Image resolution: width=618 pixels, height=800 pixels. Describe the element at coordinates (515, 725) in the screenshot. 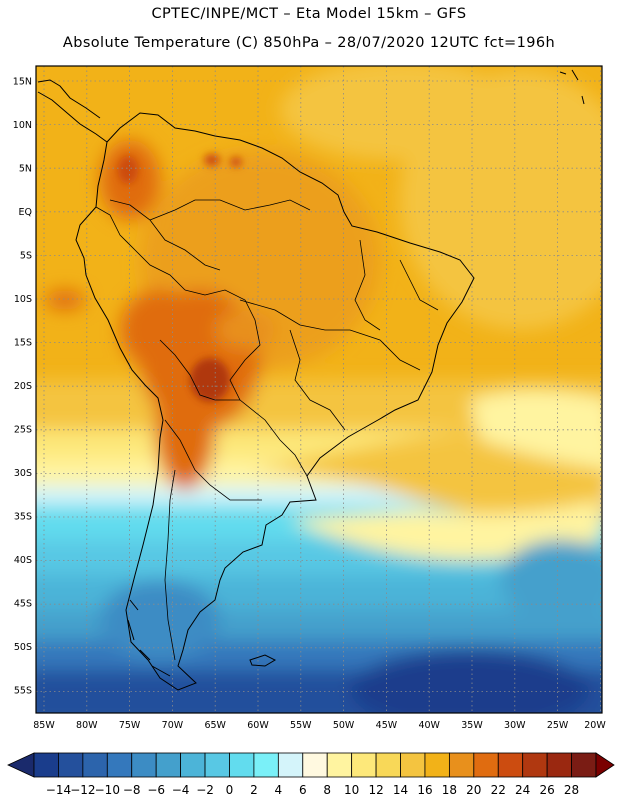

I see `lon-label: 30W` at that location.